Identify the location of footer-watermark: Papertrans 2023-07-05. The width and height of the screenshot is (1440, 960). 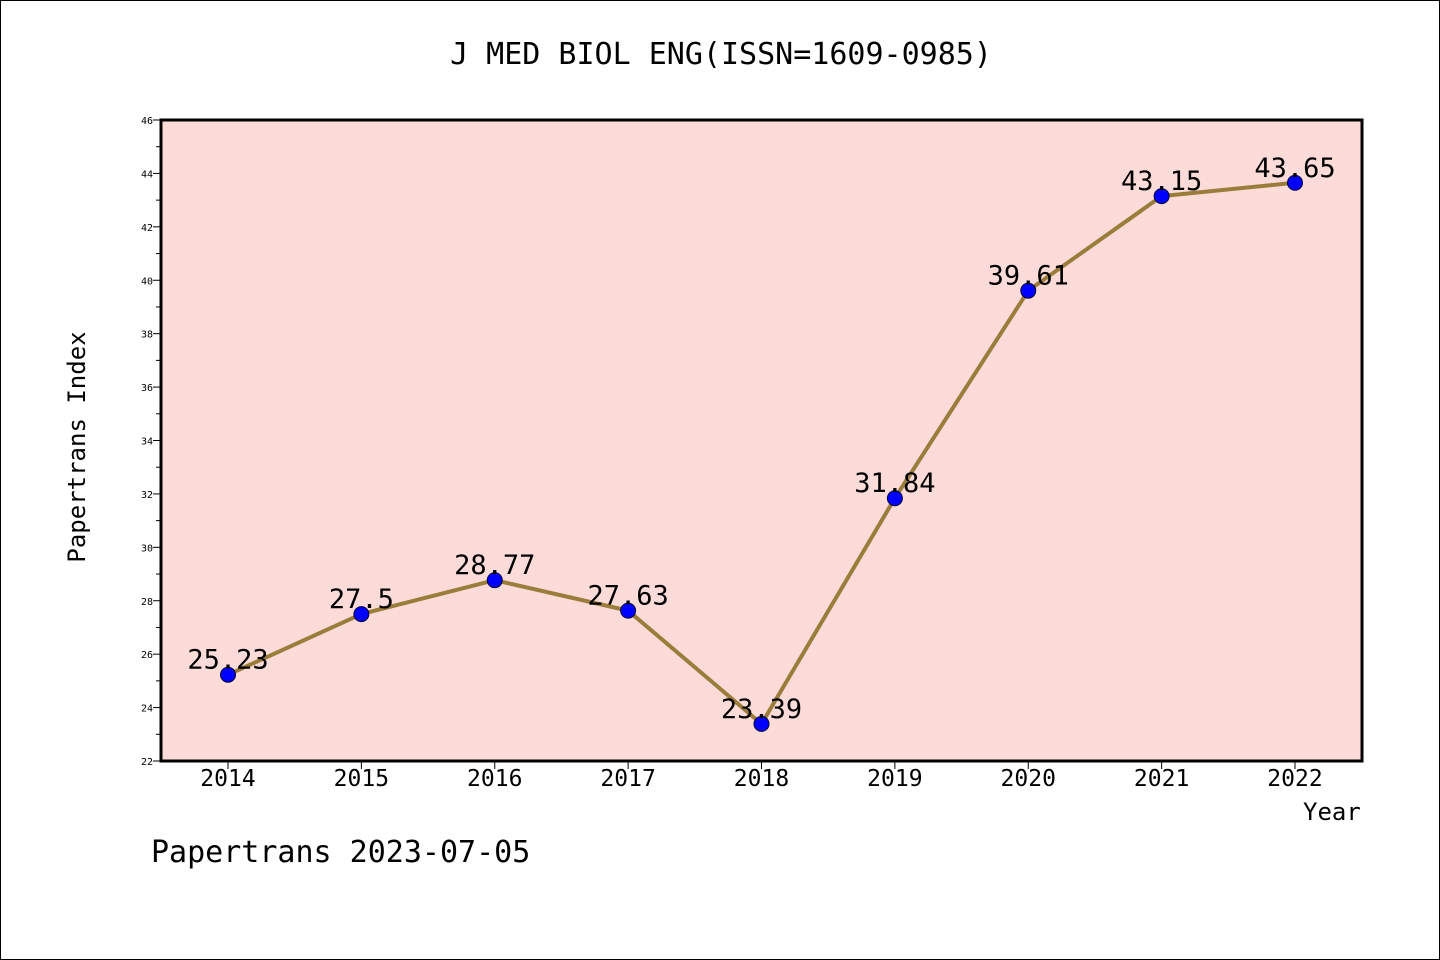
(341, 852).